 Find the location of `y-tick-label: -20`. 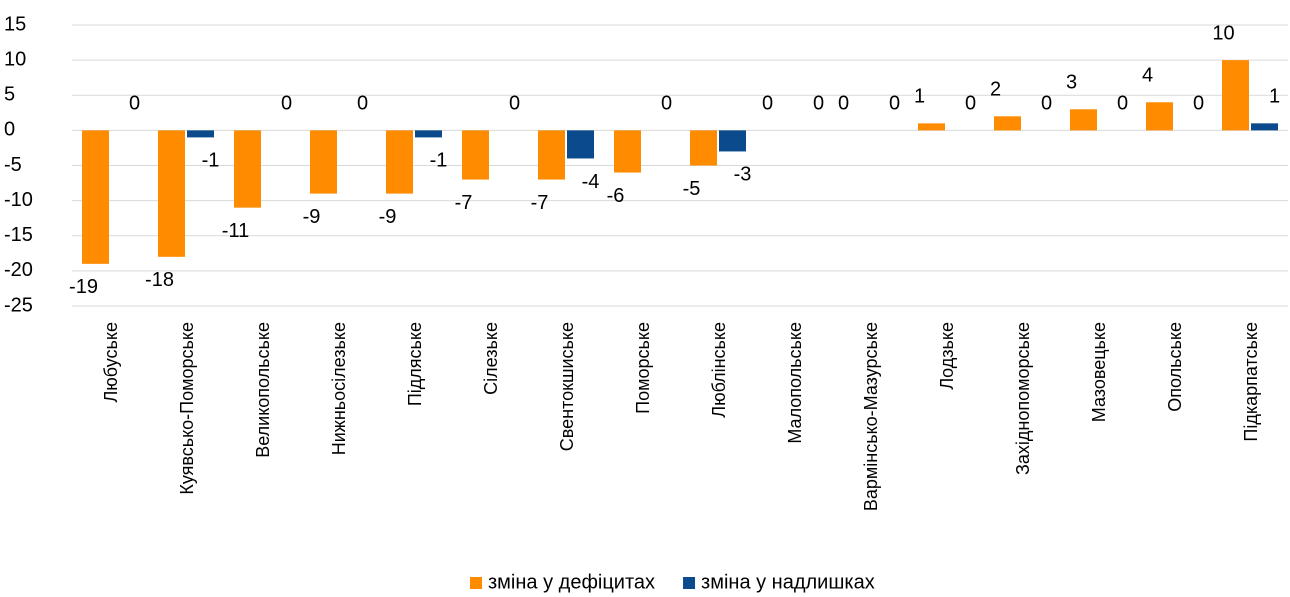

y-tick-label: -20 is located at coordinates (18, 270).